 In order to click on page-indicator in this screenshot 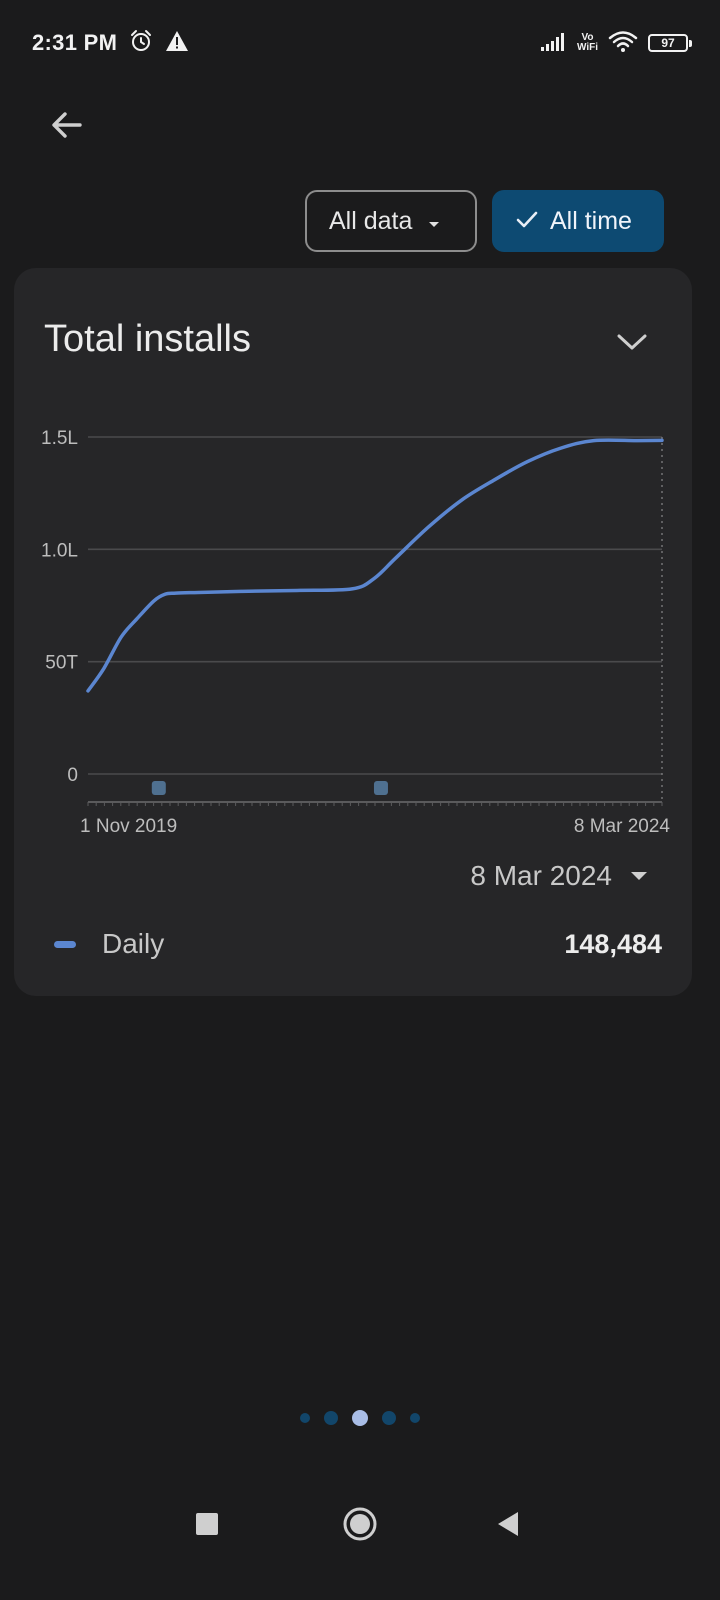, I will do `click(360, 1418)`.